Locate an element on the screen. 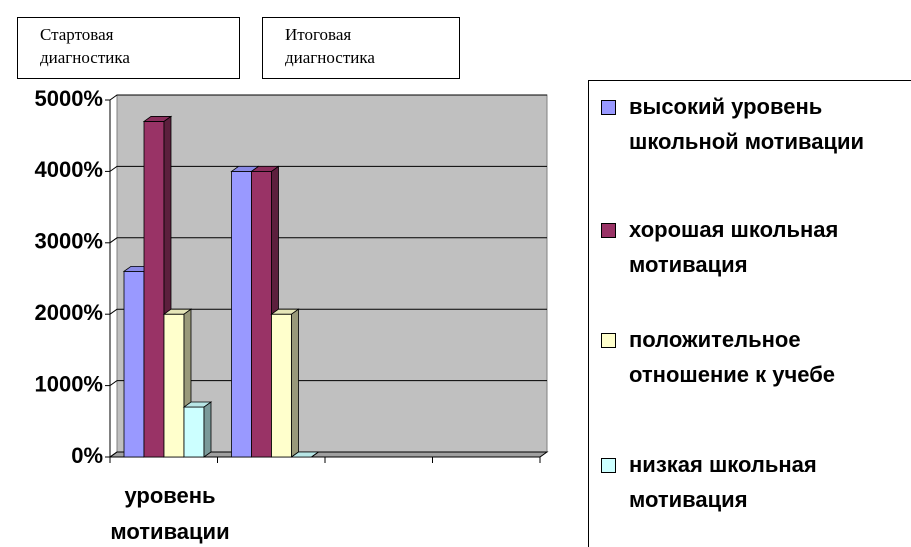 The image size is (911, 547). legend-label: положительное отношение к учебе is located at coordinates (732, 357).